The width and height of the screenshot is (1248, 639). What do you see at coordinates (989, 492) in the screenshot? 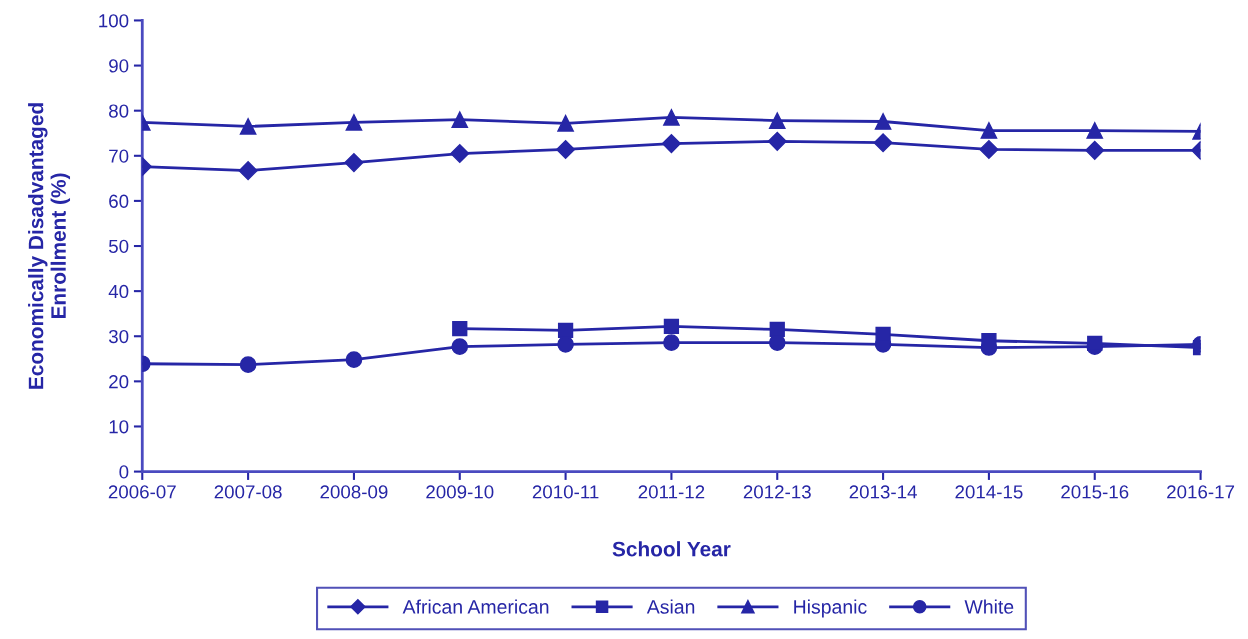
I see `x-tick-label: 2014-15` at bounding box center [989, 492].